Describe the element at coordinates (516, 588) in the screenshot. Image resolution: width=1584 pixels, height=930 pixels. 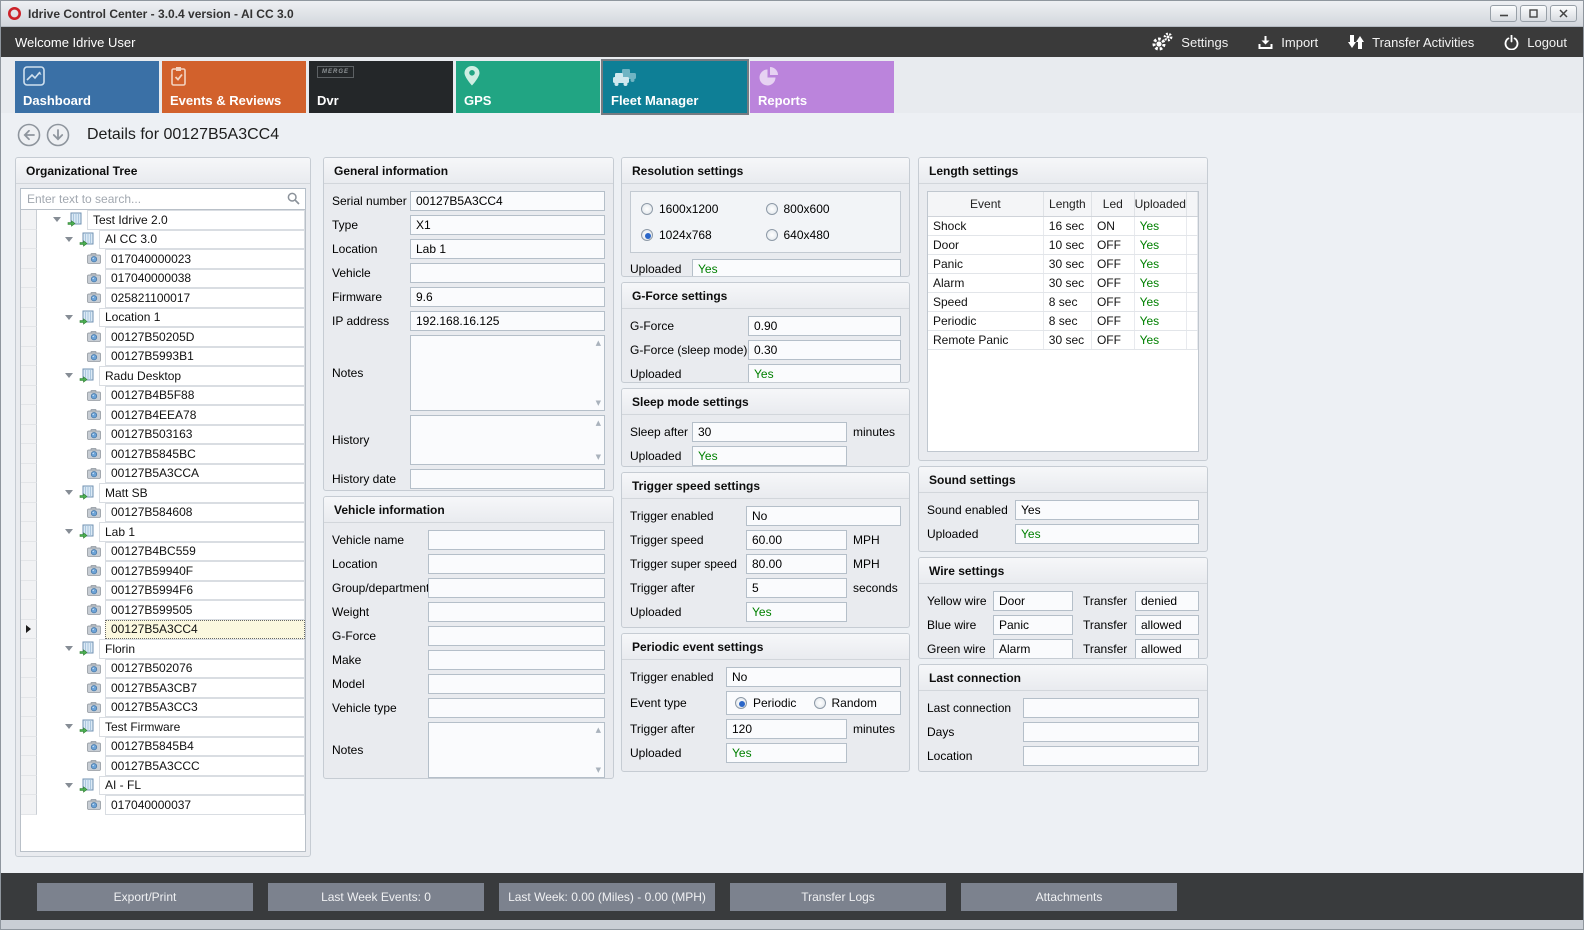
I see `group-department-field` at that location.